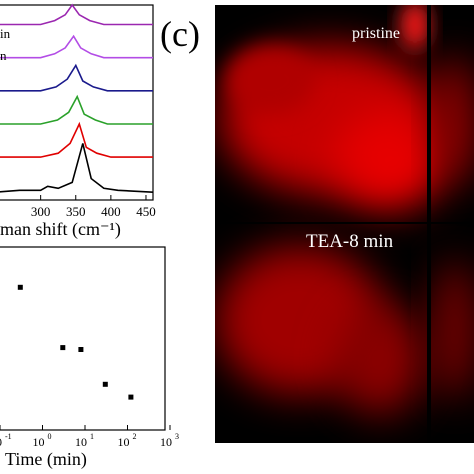  Describe the element at coordinates (41, 211) in the screenshot. I see `raman-x-tick-label-300: 300` at that location.